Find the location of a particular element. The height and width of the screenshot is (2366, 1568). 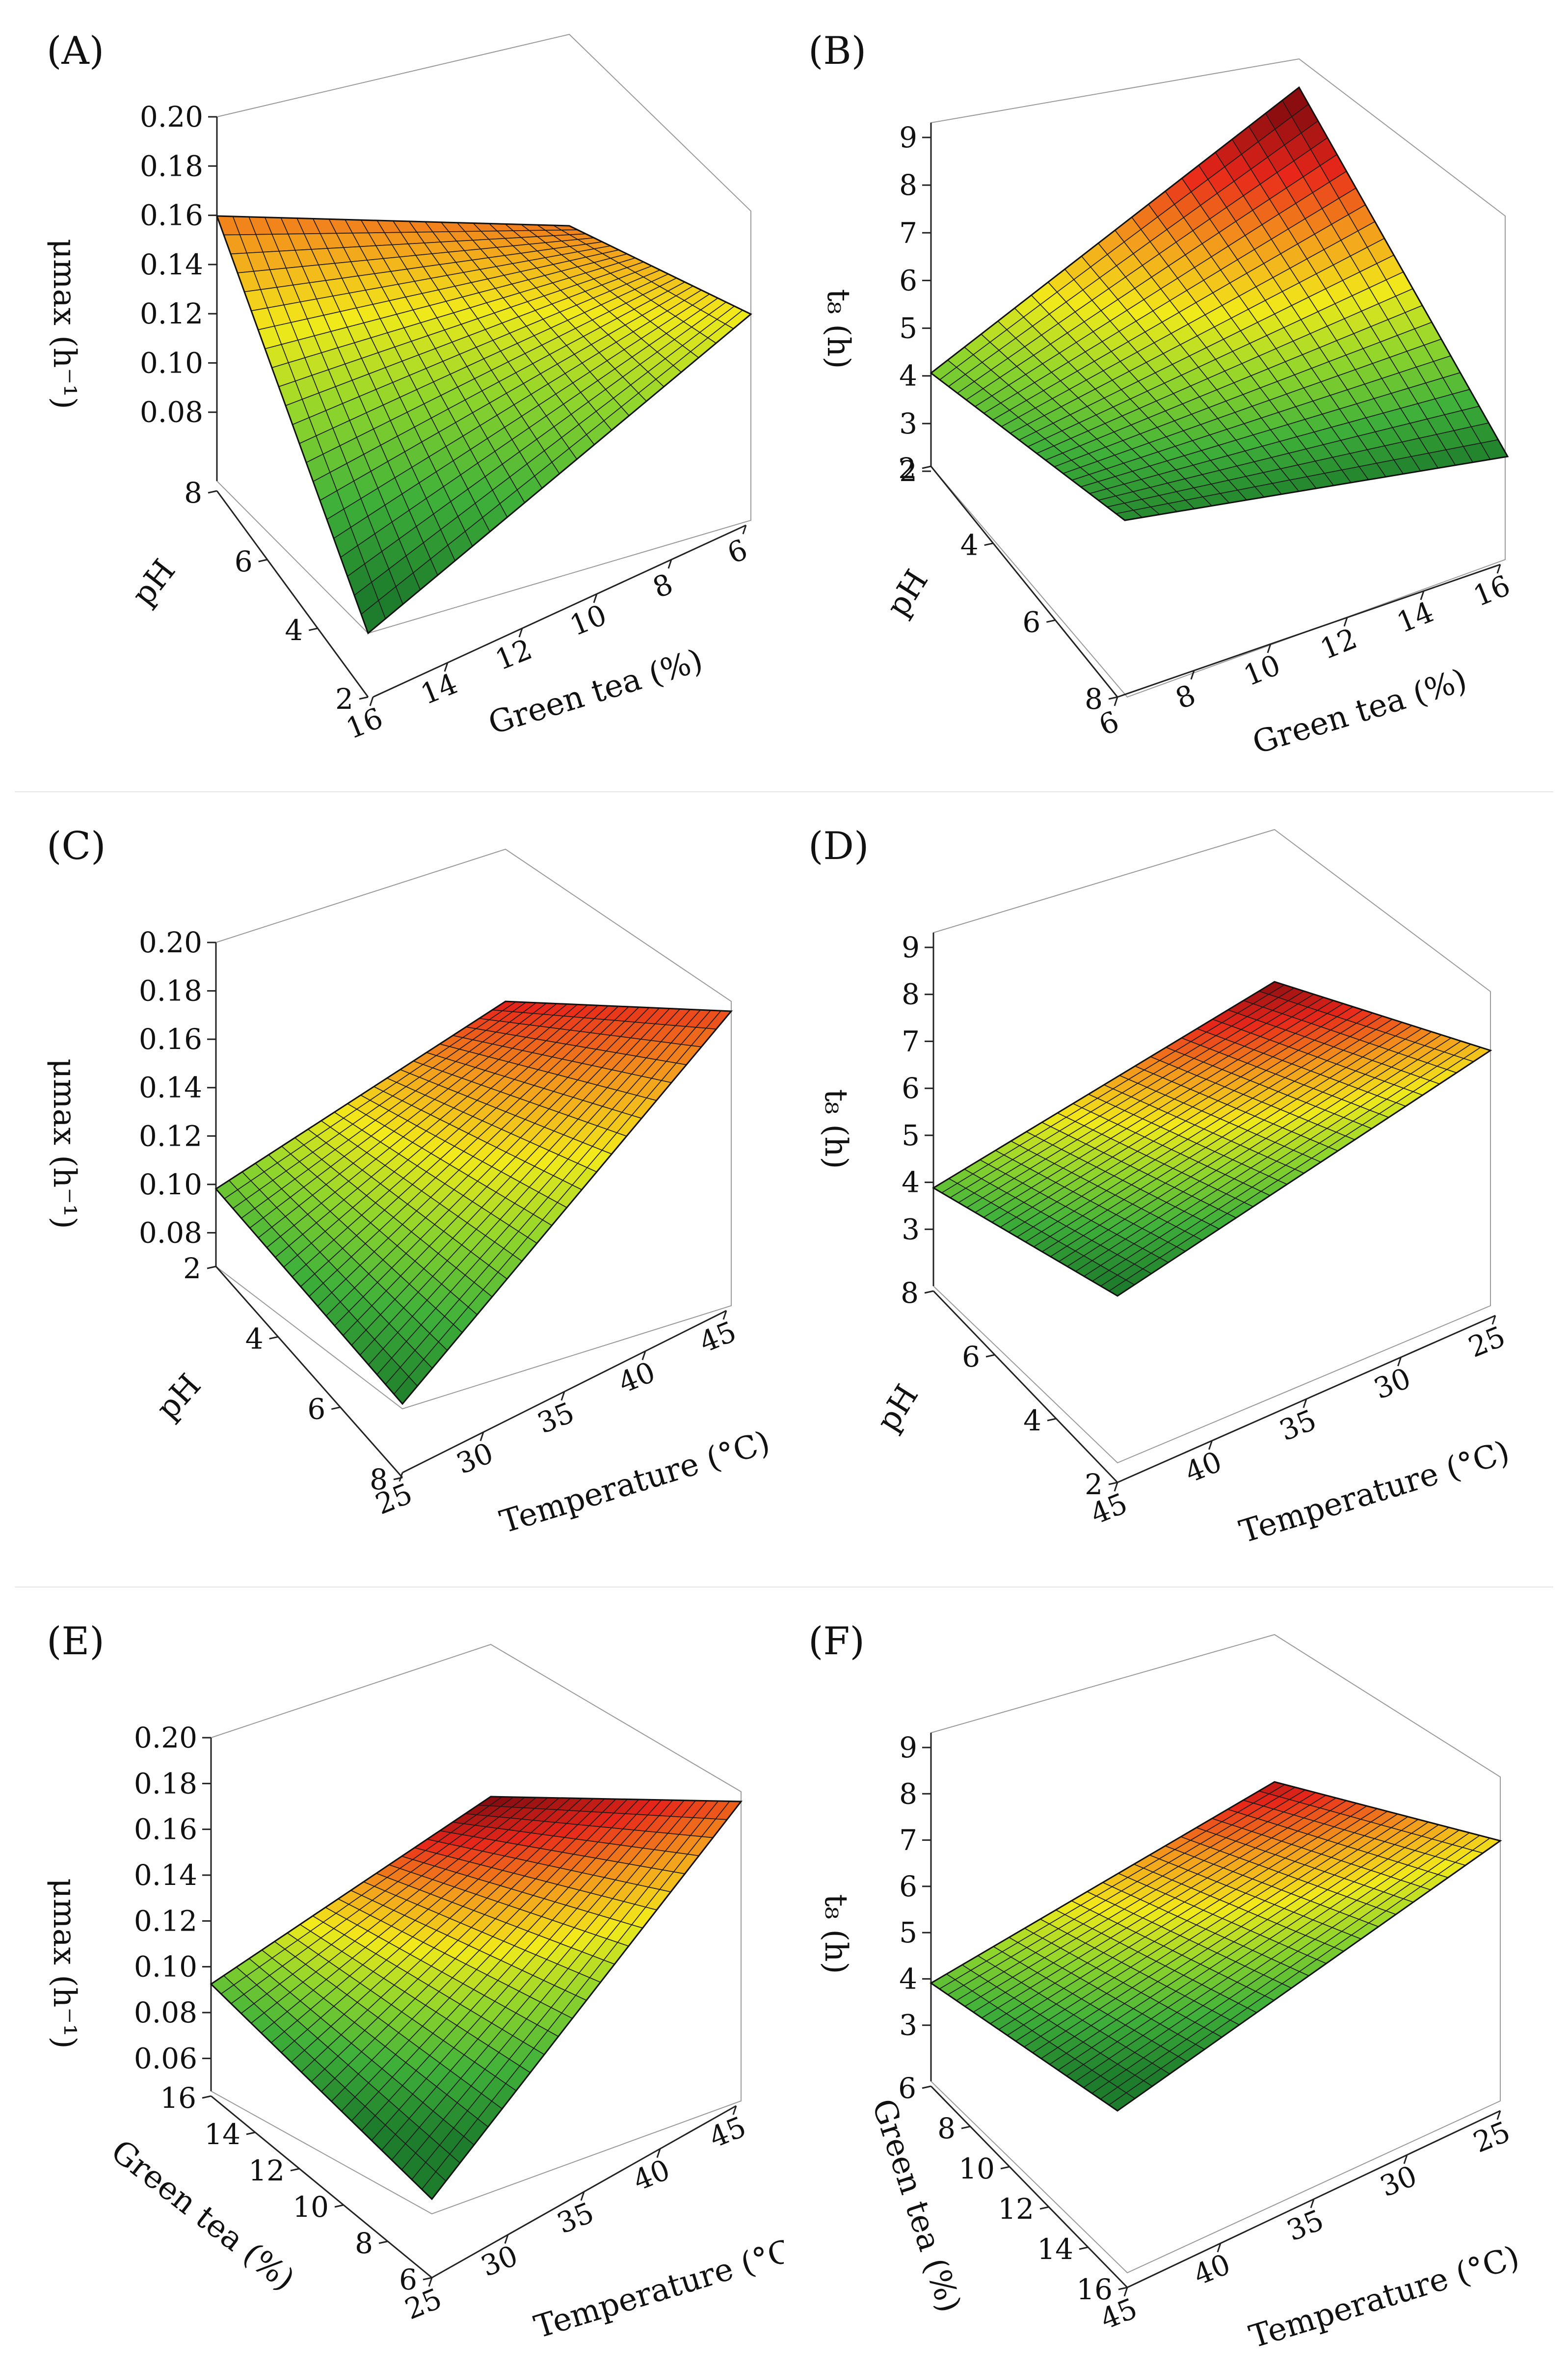

panel-label-d: (D) is located at coordinates (838, 846).